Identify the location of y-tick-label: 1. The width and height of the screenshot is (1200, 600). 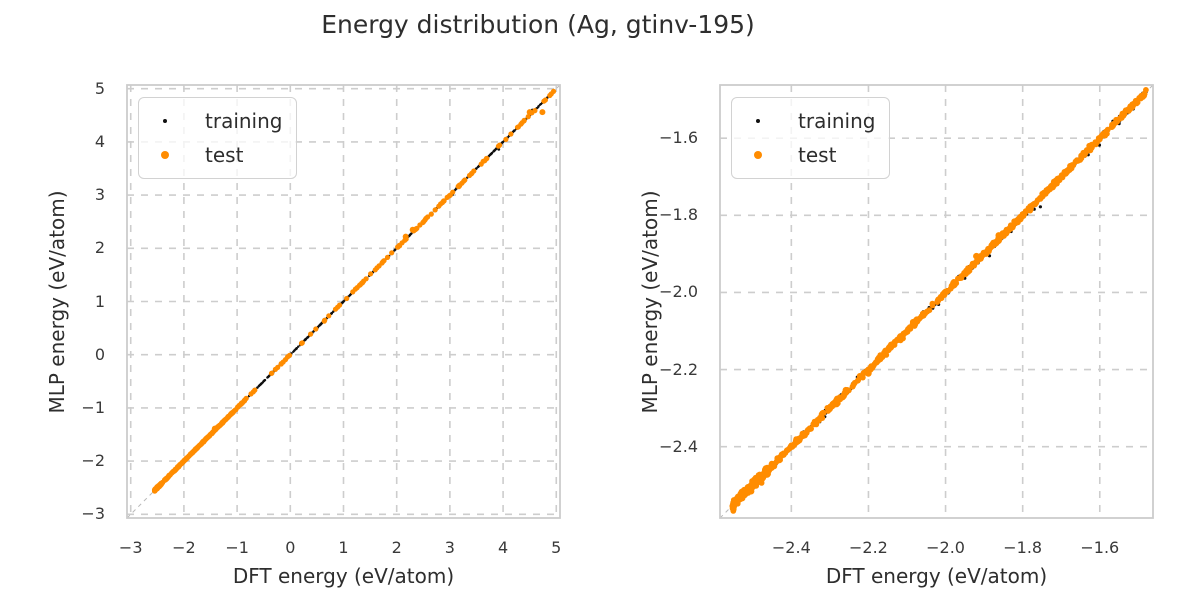
(99, 301).